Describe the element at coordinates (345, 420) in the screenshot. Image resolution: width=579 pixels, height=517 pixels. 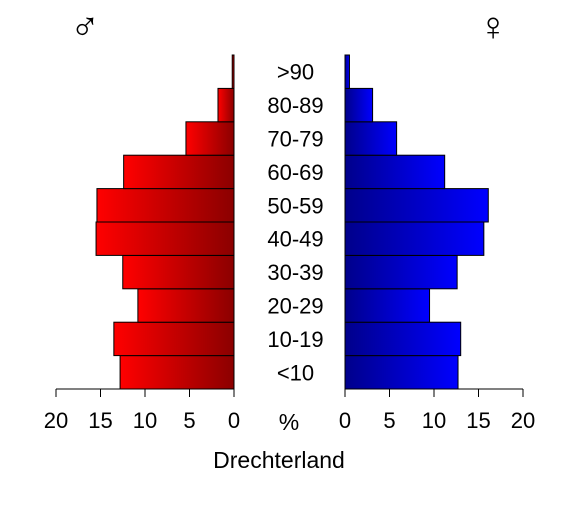
I see `right-tick-label-0: 0` at that location.